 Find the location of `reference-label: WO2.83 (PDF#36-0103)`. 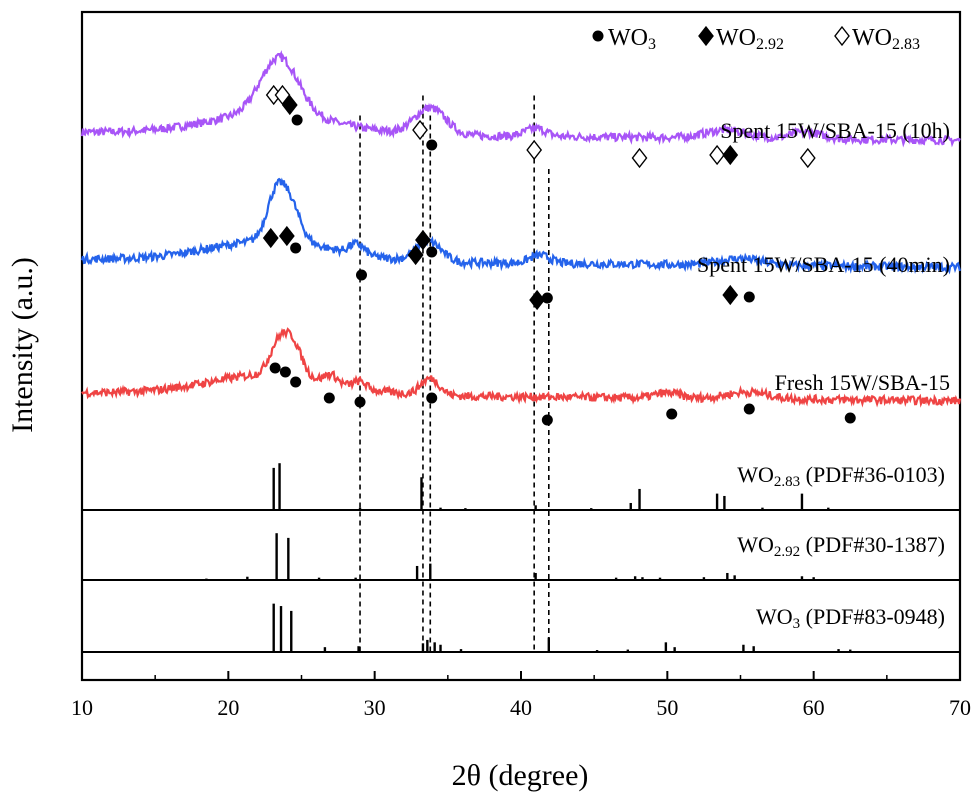

reference-label: WO2.83 (PDF#36-0103) is located at coordinates (841, 476).